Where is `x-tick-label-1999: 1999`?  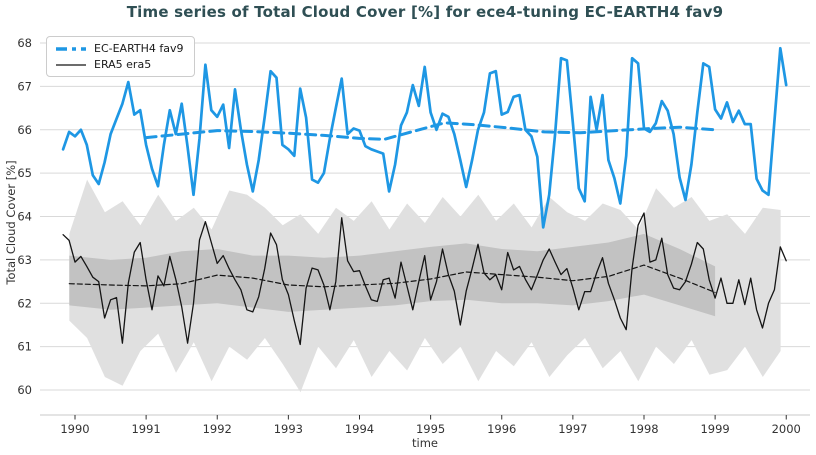 x-tick-label-1999: 1999 is located at coordinates (714, 429).